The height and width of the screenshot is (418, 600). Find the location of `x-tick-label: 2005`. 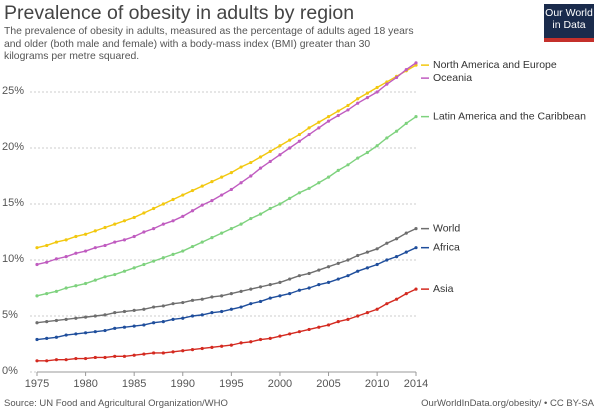

x-tick-label: 2005 is located at coordinates (328, 384).